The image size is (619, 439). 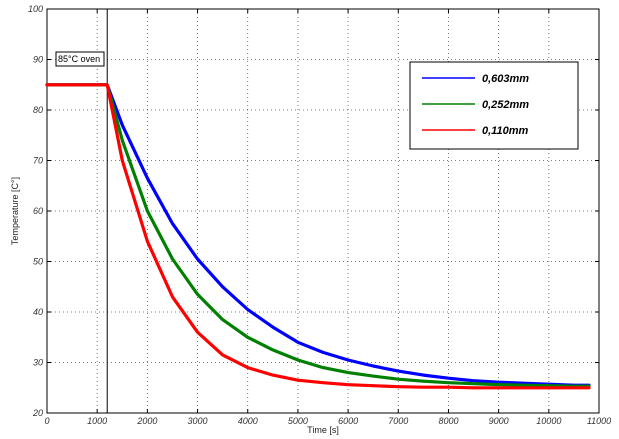 What do you see at coordinates (505, 105) in the screenshot?
I see `legend-label: 0,252mm` at bounding box center [505, 105].